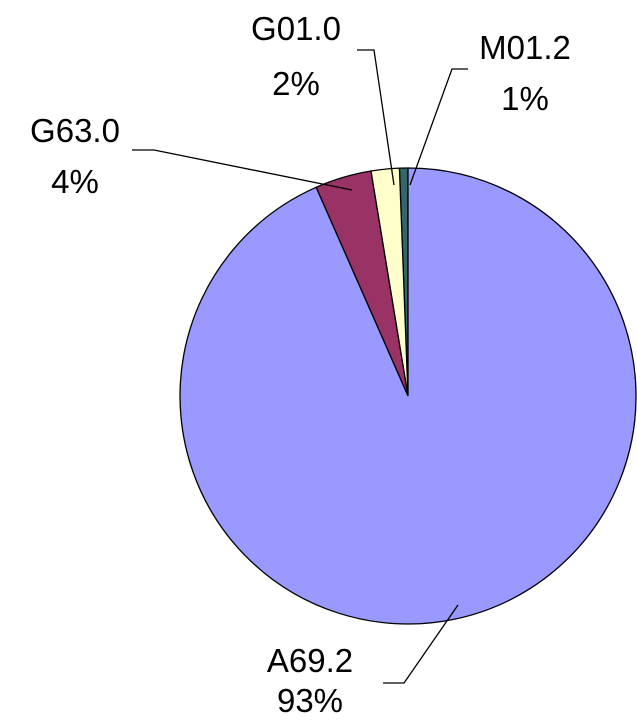 The width and height of the screenshot is (637, 721). What do you see at coordinates (296, 83) in the screenshot?
I see `slice-percent-g01-0: 2%` at bounding box center [296, 83].